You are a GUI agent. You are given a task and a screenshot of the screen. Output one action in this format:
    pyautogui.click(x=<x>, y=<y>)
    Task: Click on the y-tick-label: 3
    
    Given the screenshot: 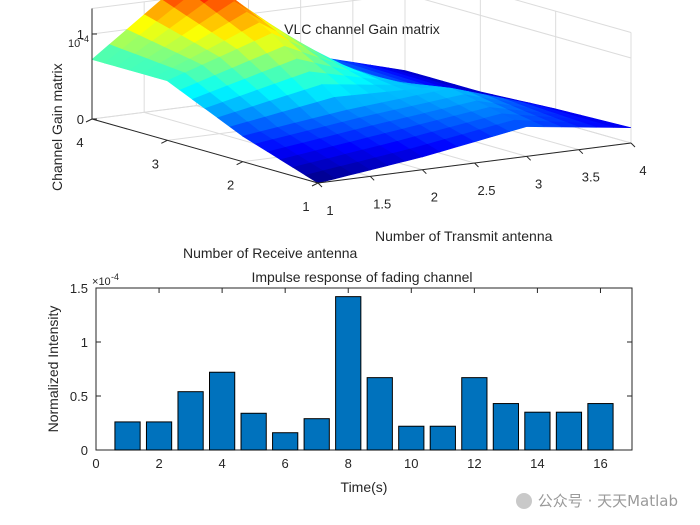 What is the action you would take?
    pyautogui.click(x=155, y=163)
    